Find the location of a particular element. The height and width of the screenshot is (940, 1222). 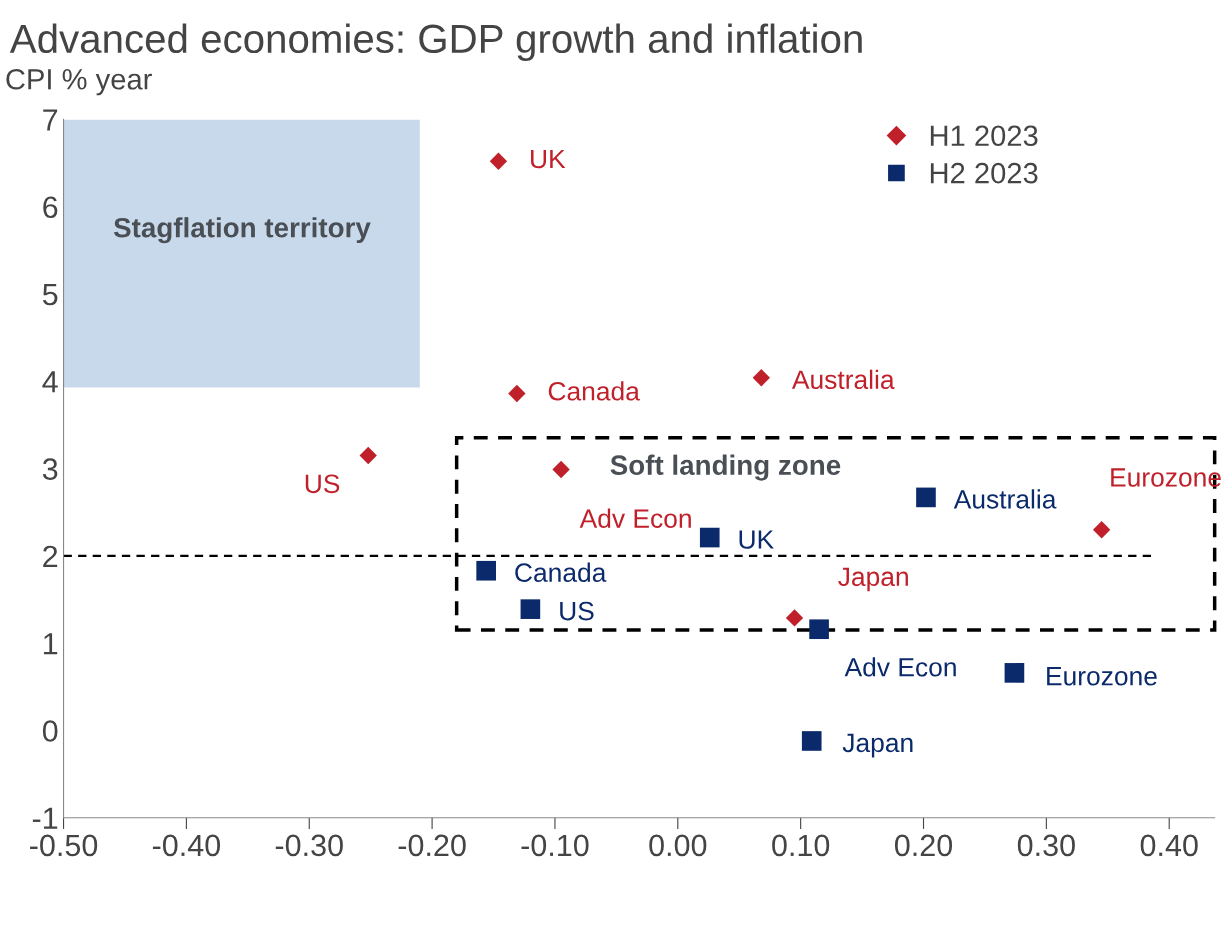

x-tick-label: 0.40 is located at coordinates (1169, 845).